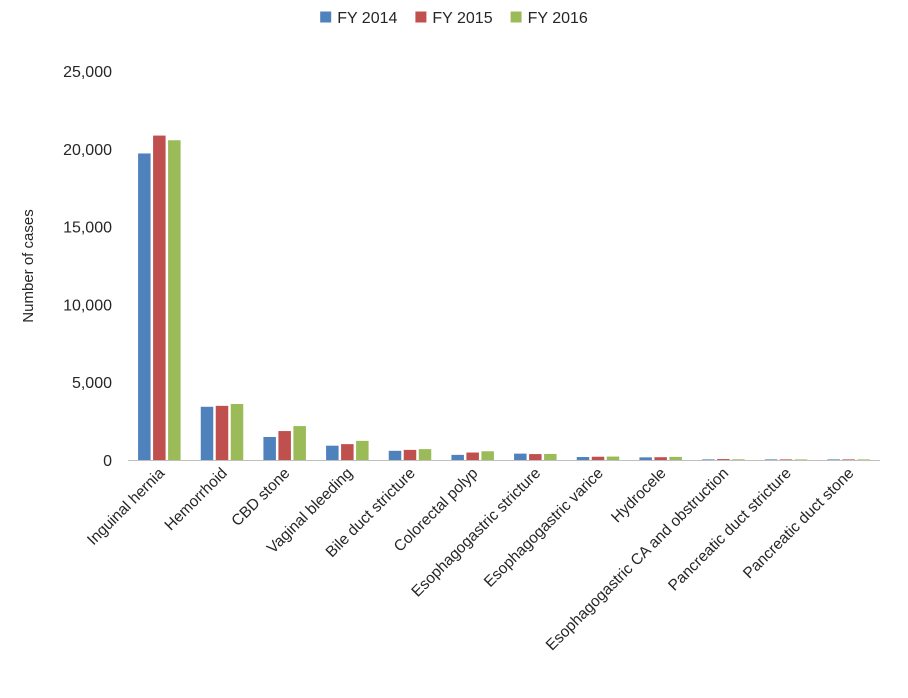  What do you see at coordinates (798, 523) in the screenshot?
I see `x-tick-label: Pancreatic duct stone` at bounding box center [798, 523].